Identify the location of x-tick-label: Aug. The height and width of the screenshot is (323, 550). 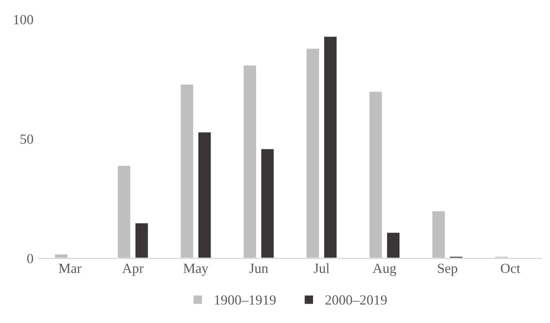
(384, 270).